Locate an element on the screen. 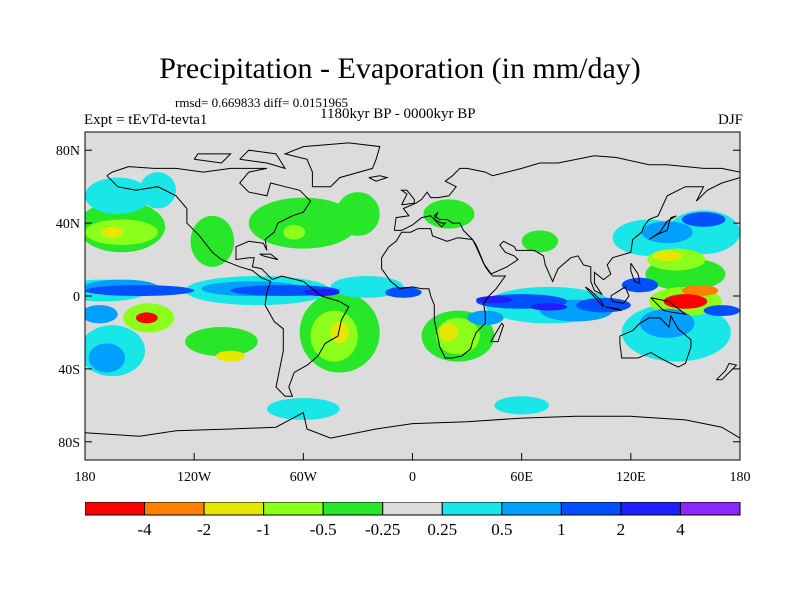 The image size is (800, 600). y-tick-label: 40S is located at coordinates (69, 370).